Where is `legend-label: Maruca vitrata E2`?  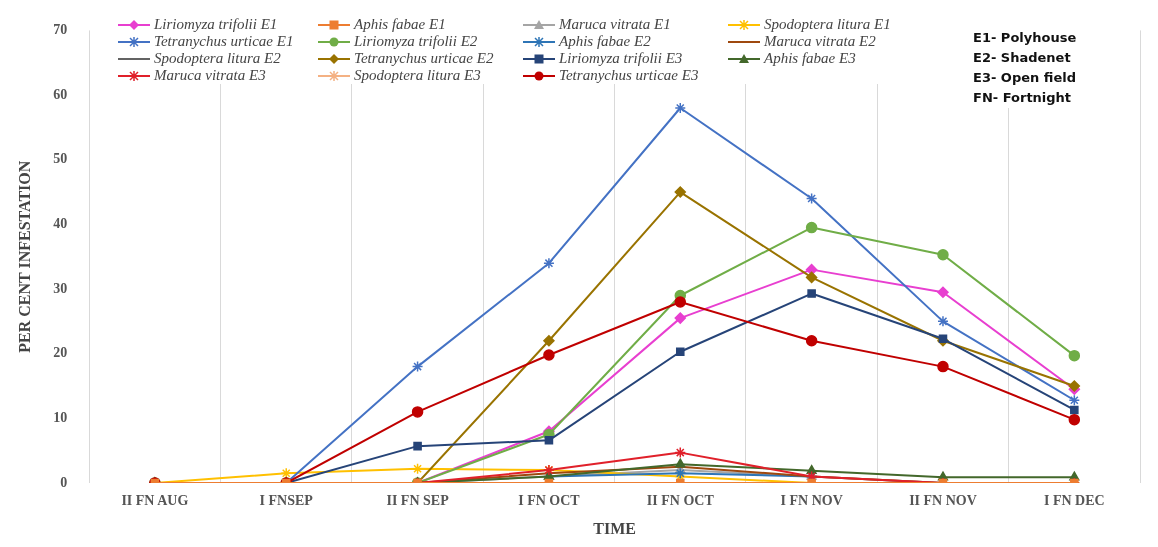
legend-label: Maruca vitrata E2 is located at coordinates (820, 41).